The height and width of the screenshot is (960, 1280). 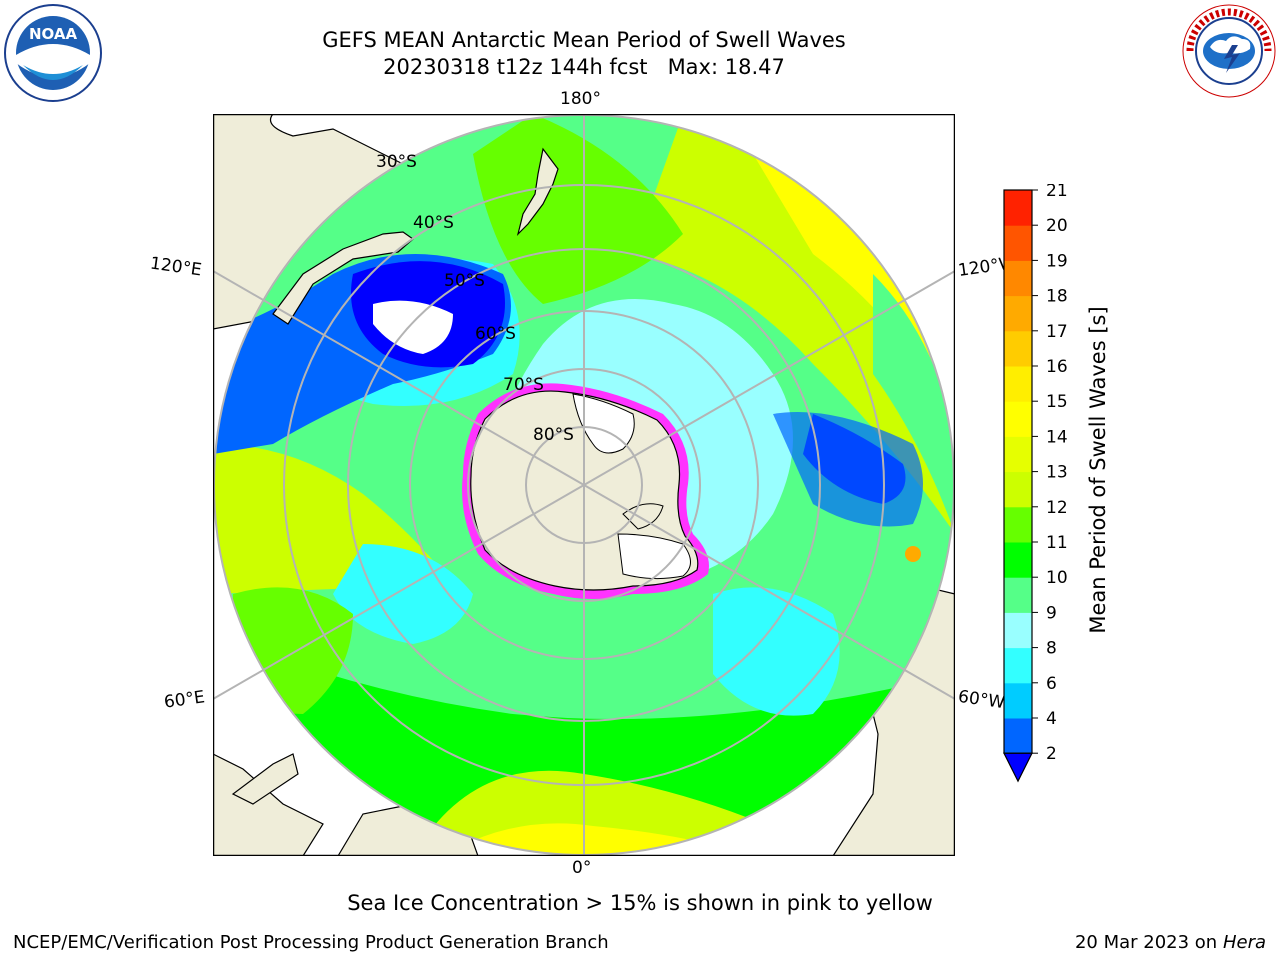 I want to click on colorbar-tick-label: 20, so click(x=1057, y=226).